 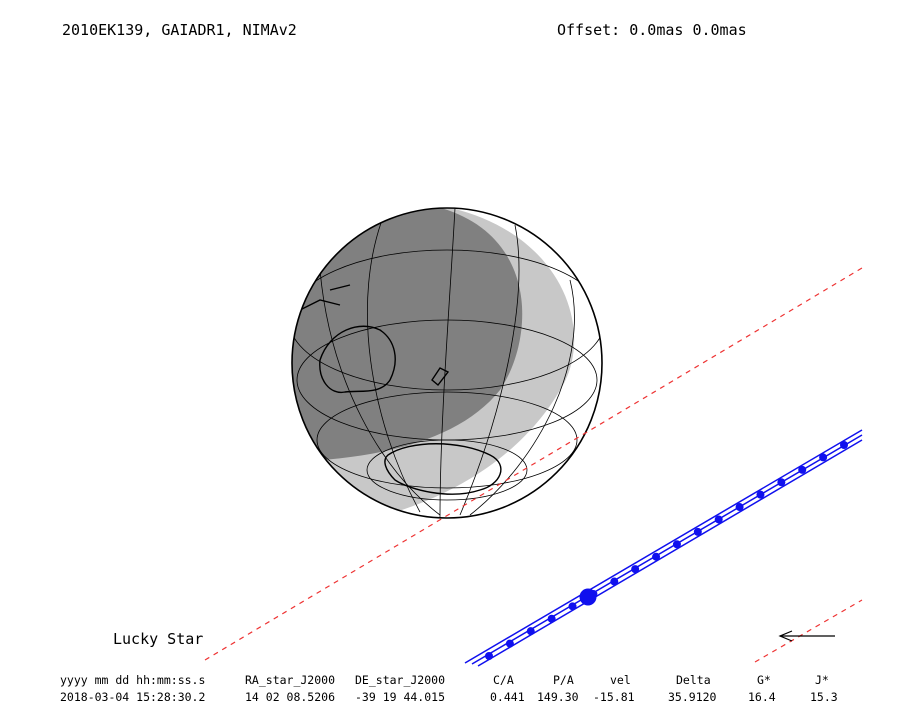 I want to click on cell: 35.9120, so click(x=692, y=697).